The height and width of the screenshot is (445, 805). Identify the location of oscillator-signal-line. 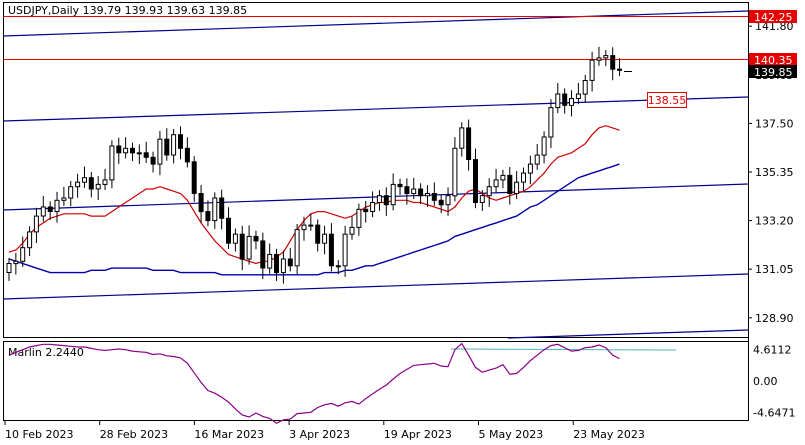
(563, 349).